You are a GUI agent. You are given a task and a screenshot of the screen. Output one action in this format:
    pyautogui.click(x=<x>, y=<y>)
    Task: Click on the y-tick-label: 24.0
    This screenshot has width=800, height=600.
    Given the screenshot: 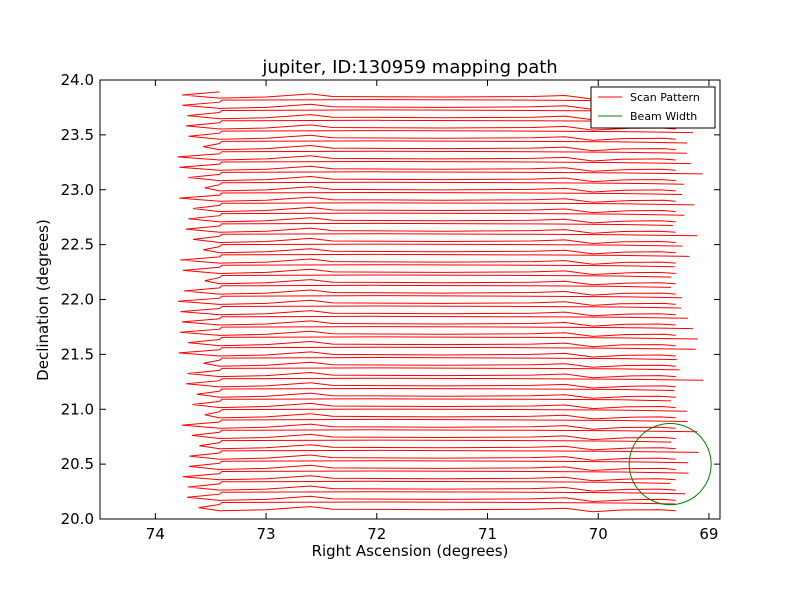 What is the action you would take?
    pyautogui.click(x=77, y=80)
    